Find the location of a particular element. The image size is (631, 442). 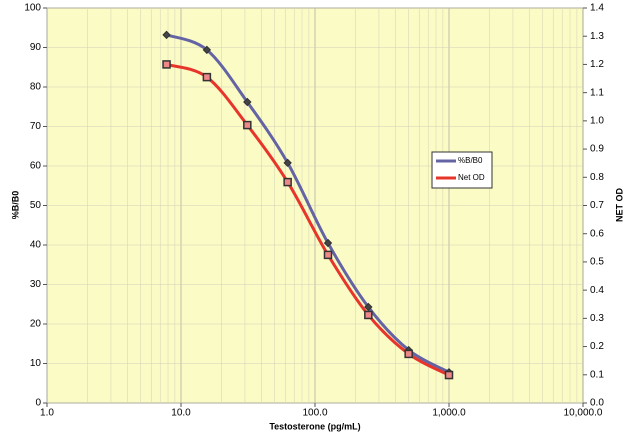

y2-tick-label: 0.7 is located at coordinates (597, 205).